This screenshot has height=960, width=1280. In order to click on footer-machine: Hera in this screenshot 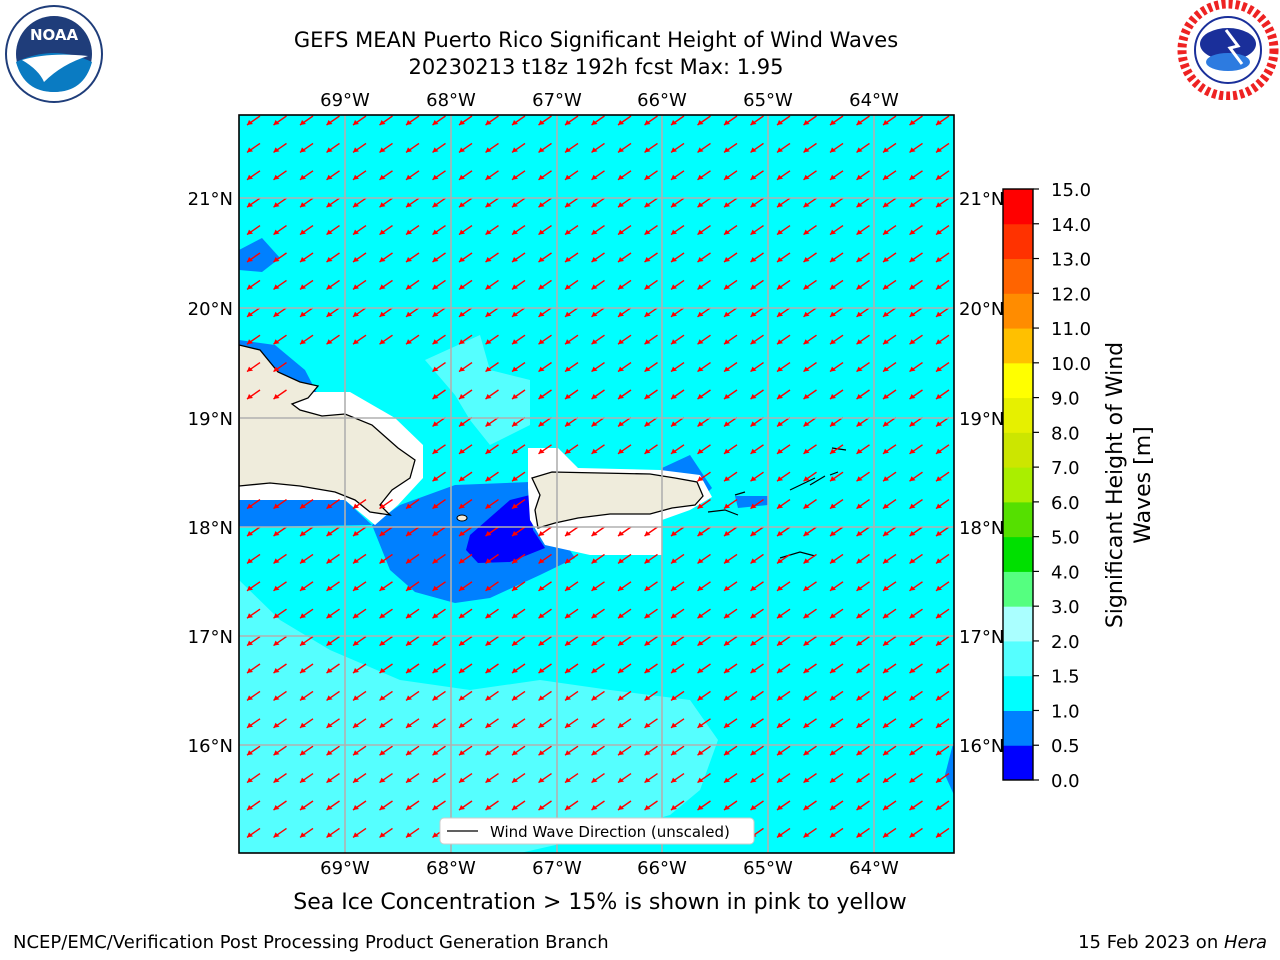, I will do `click(1245, 942)`.